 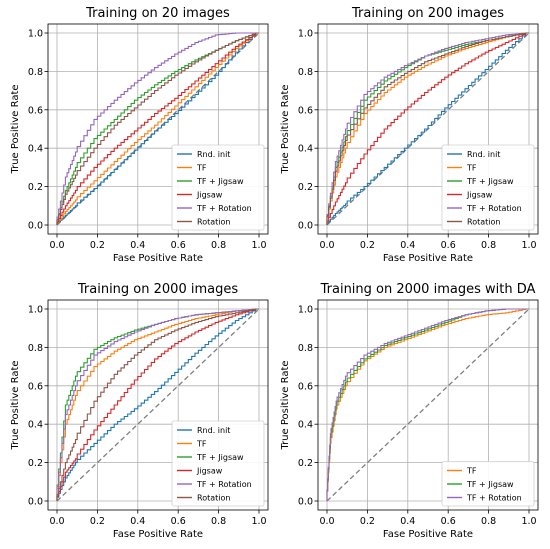 I want to click on chart-title: Training on 200 images, so click(x=427, y=13).